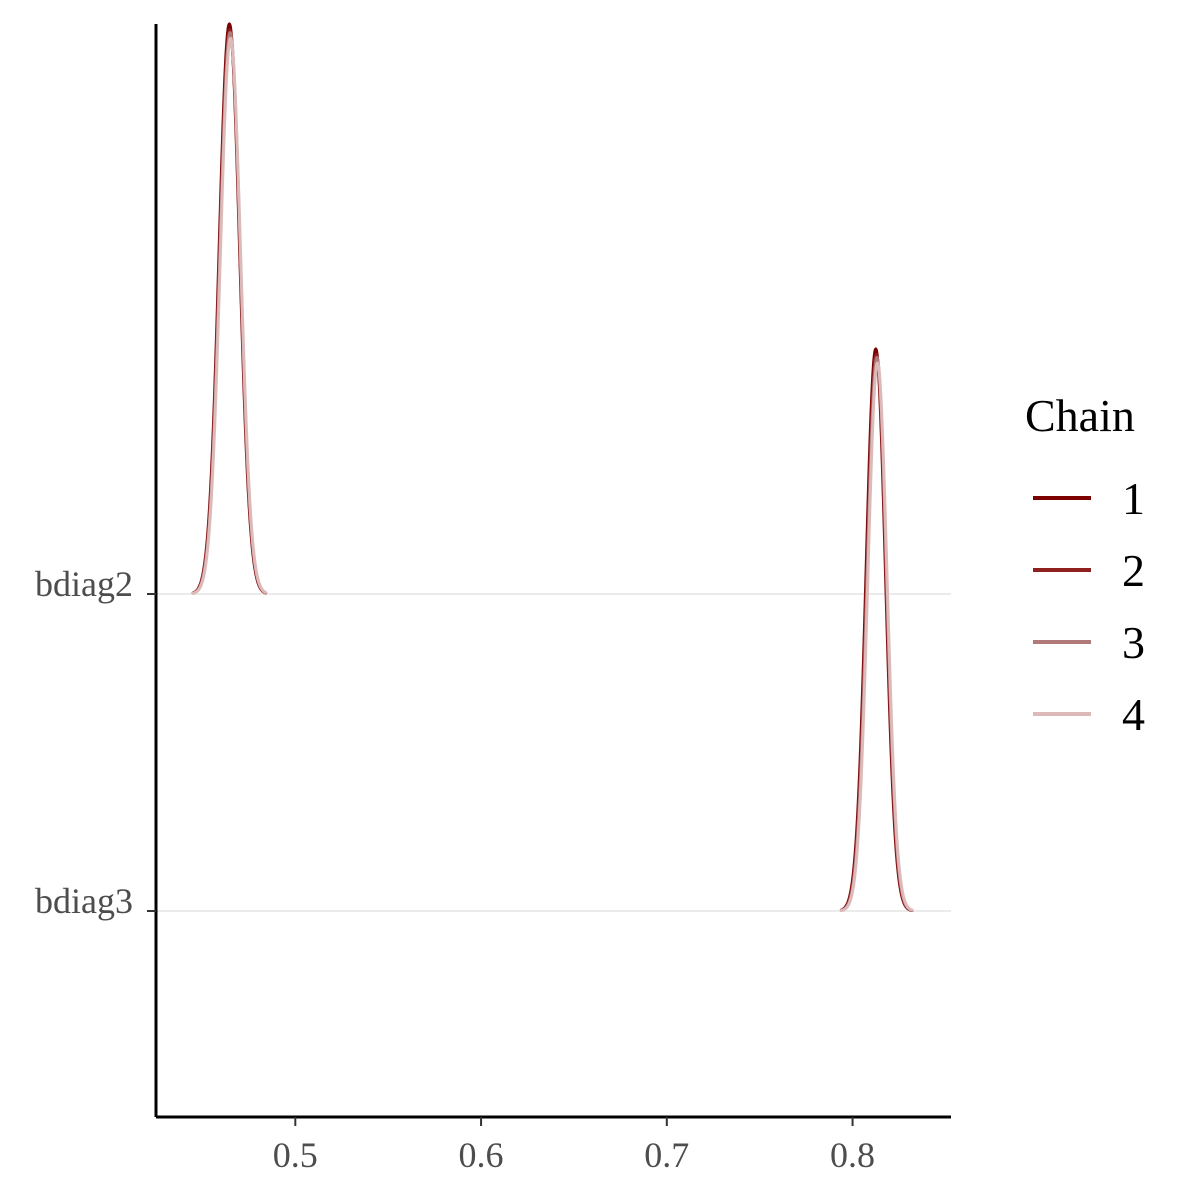 Image resolution: width=1200 pixels, height=1200 pixels. What do you see at coordinates (295, 1155) in the screenshot?
I see `x-tick-label: 0.5` at bounding box center [295, 1155].